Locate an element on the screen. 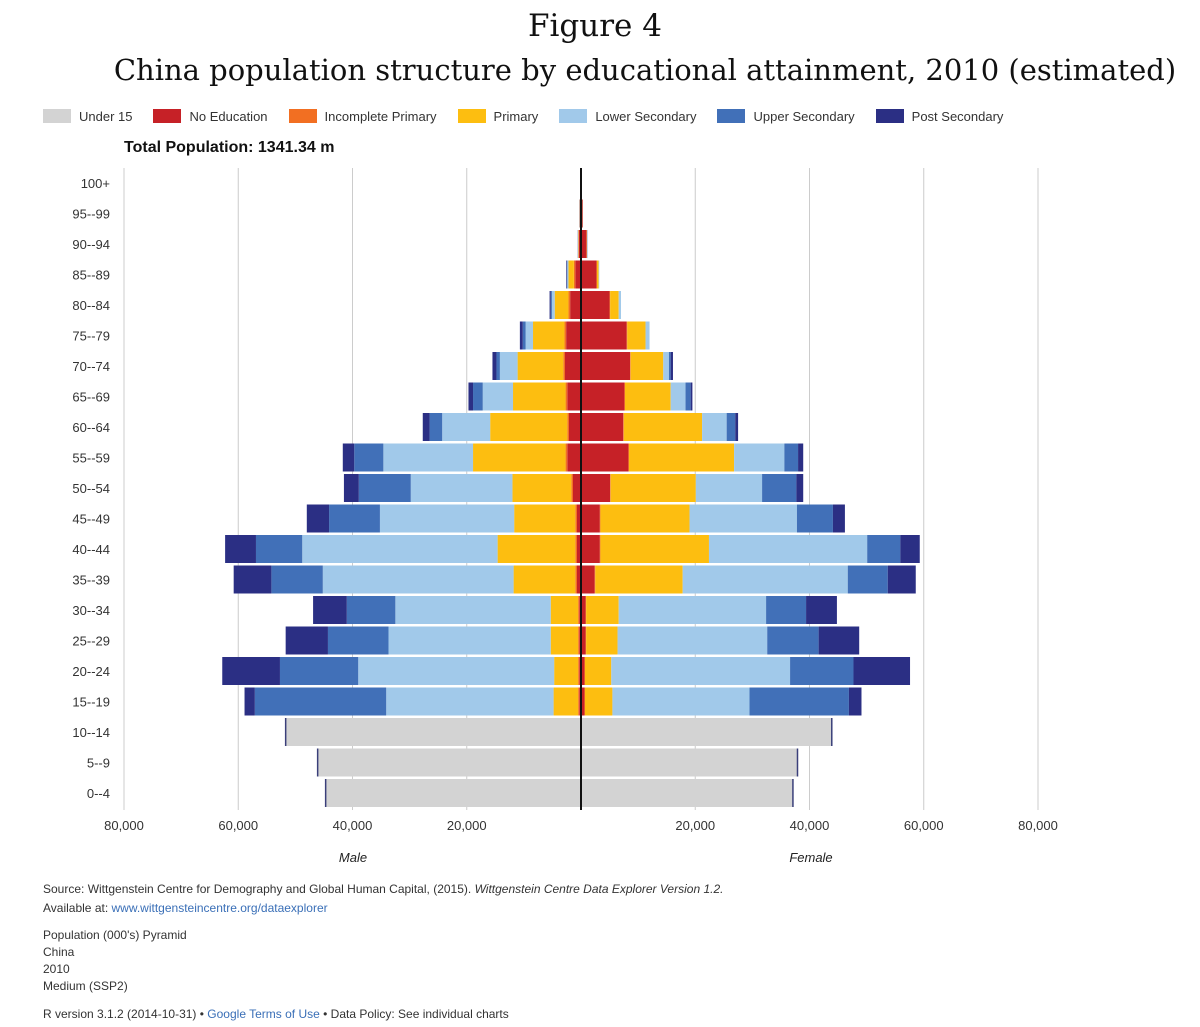  bar-male-70--74-3 is located at coordinates (540, 366).